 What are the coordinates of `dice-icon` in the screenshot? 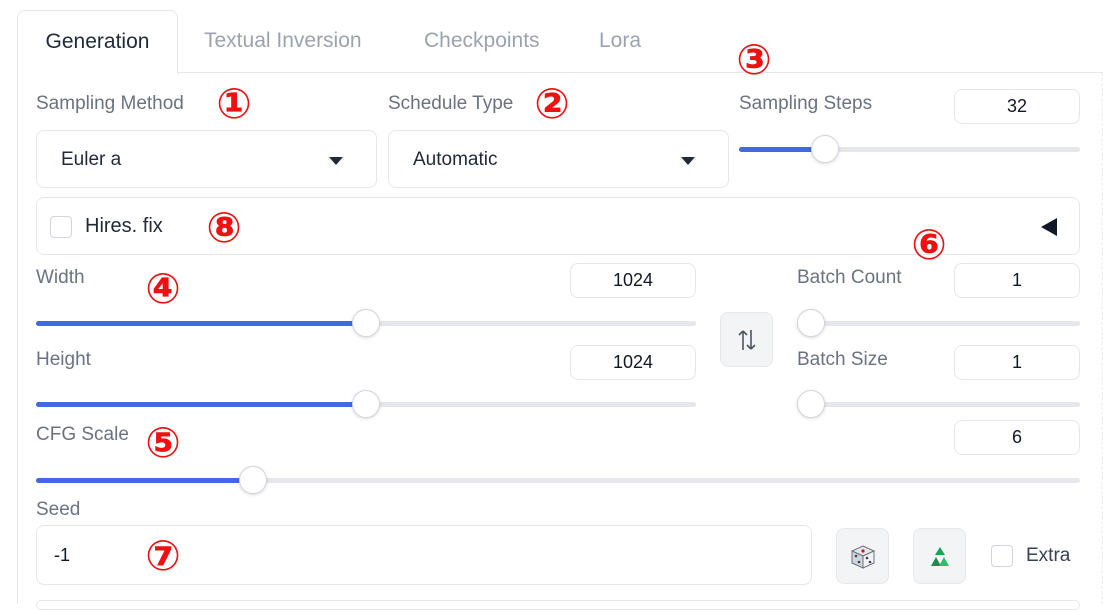 It's located at (863, 557).